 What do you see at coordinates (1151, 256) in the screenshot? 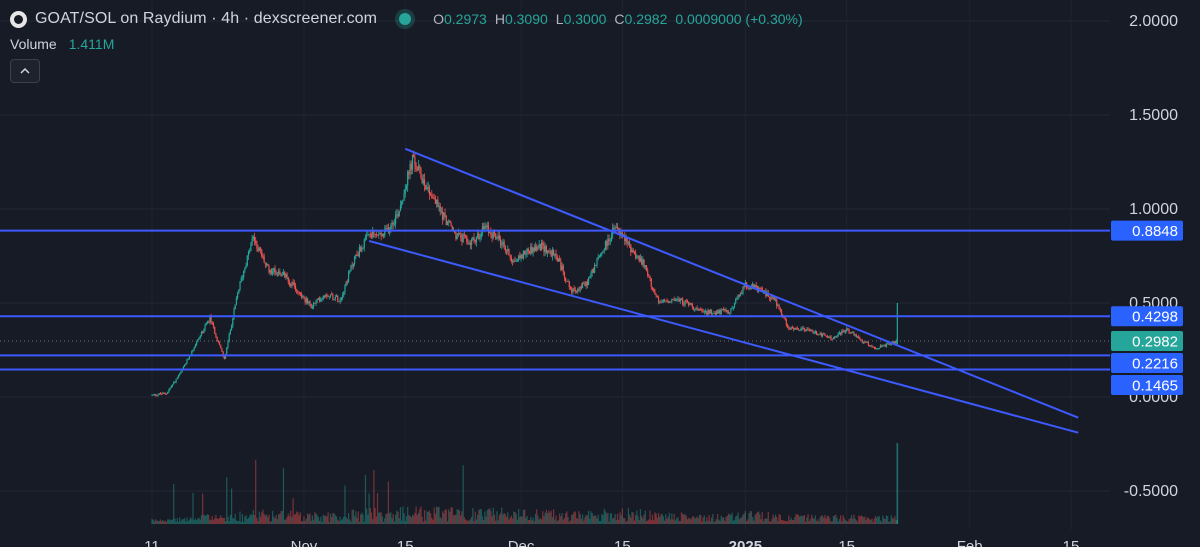
I see `price-axis: 2.00001.50001.00000.50000.0000-0.5000` at bounding box center [1151, 256].